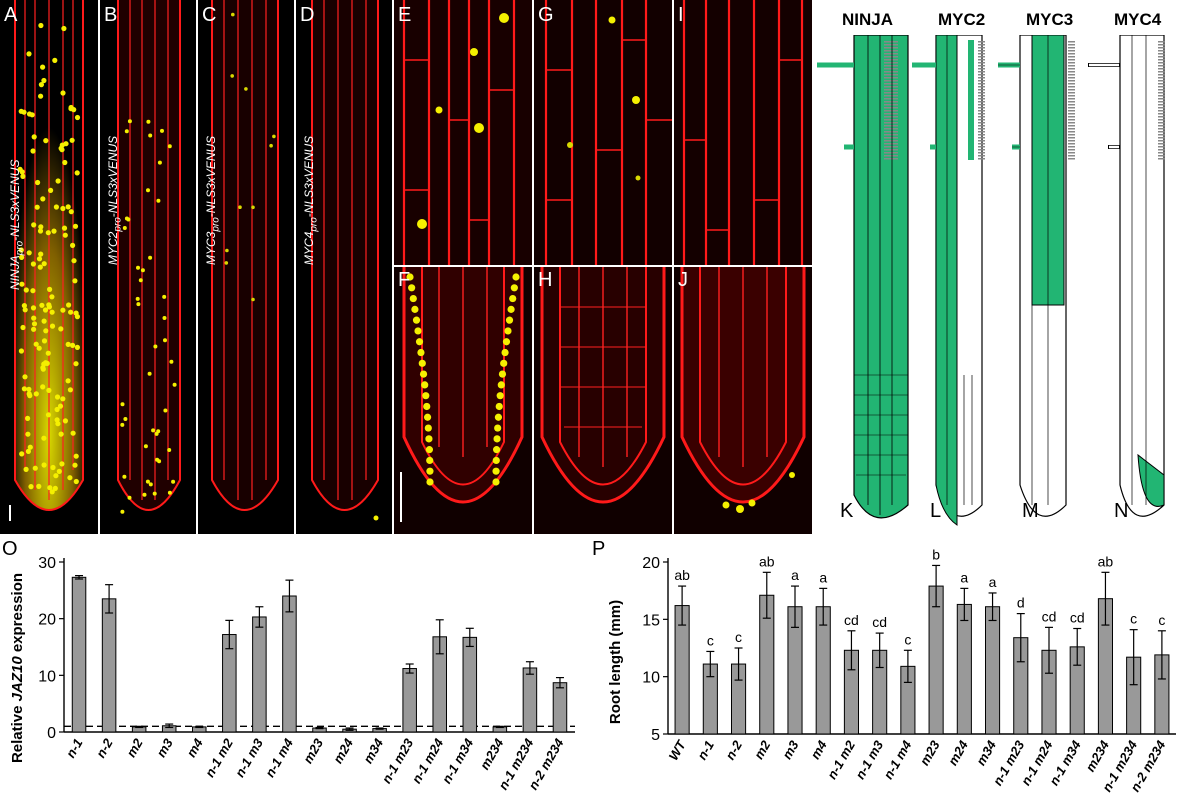 This screenshot has height=800, width=1184. Describe the element at coordinates (10, 549) in the screenshot. I see `panel-label-o: O` at that location.